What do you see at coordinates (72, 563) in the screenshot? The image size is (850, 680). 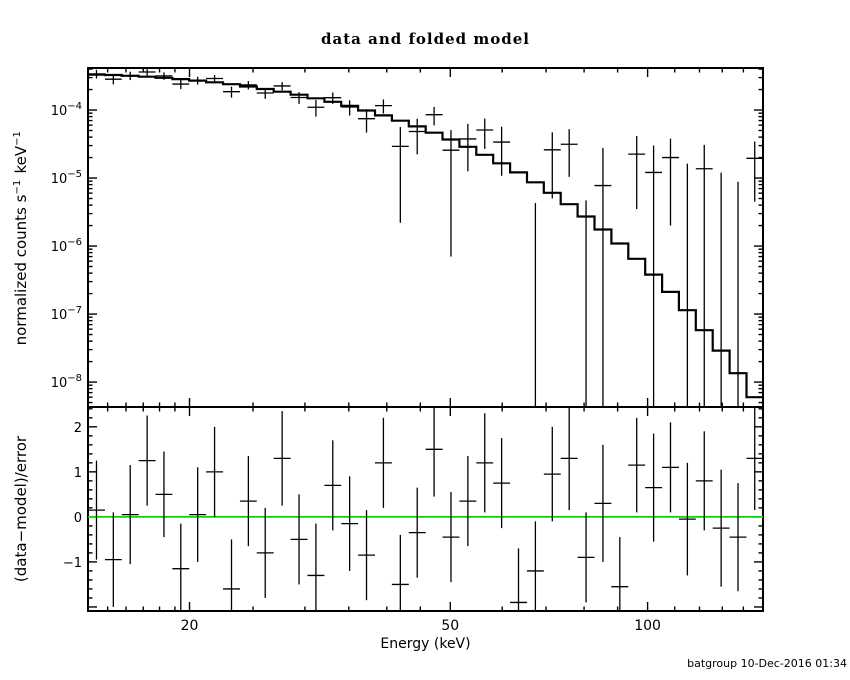 I see `y-tick-label: −1` at bounding box center [72, 563].